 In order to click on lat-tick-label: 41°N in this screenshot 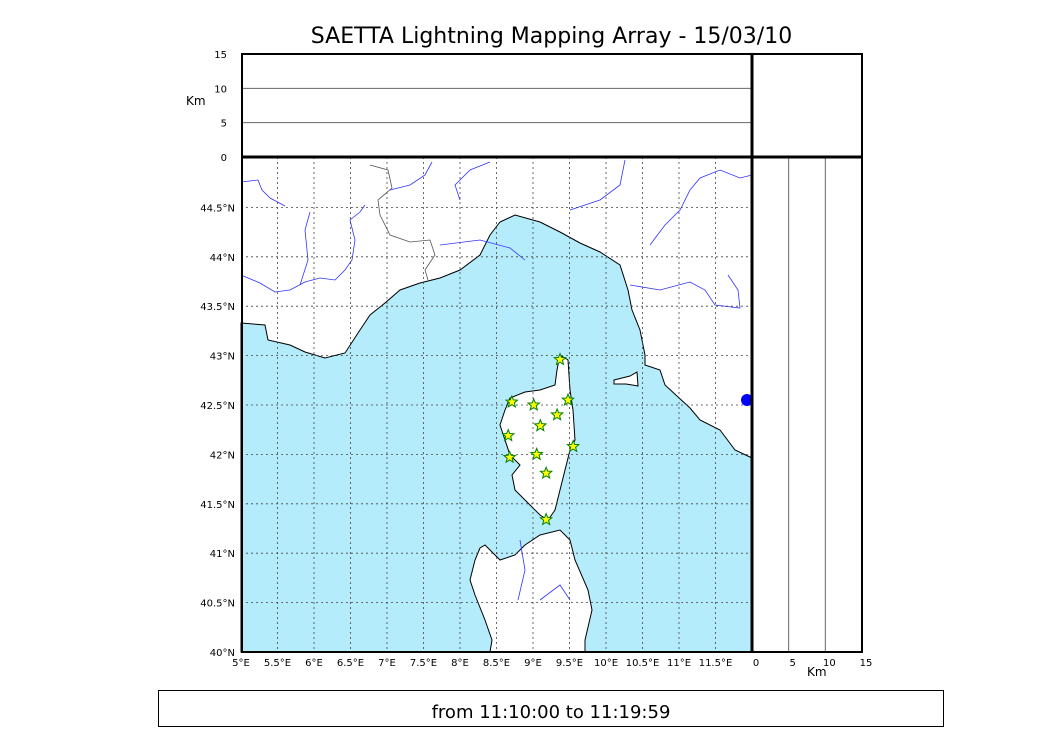, I will do `click(222, 554)`.